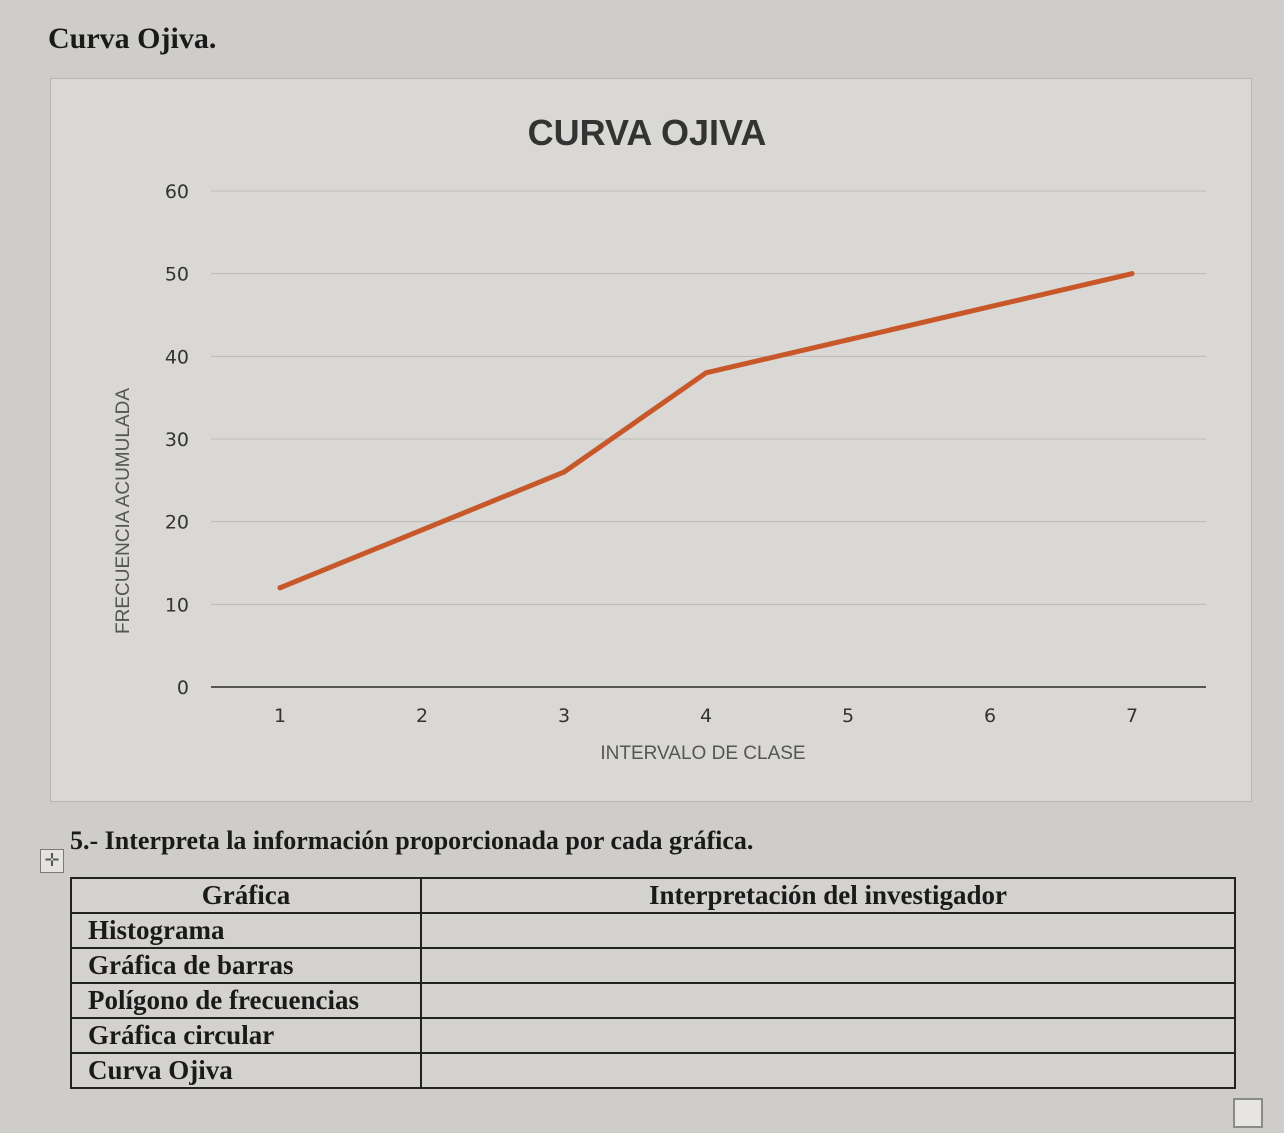  I want to click on row-input-circular, so click(828, 1035).